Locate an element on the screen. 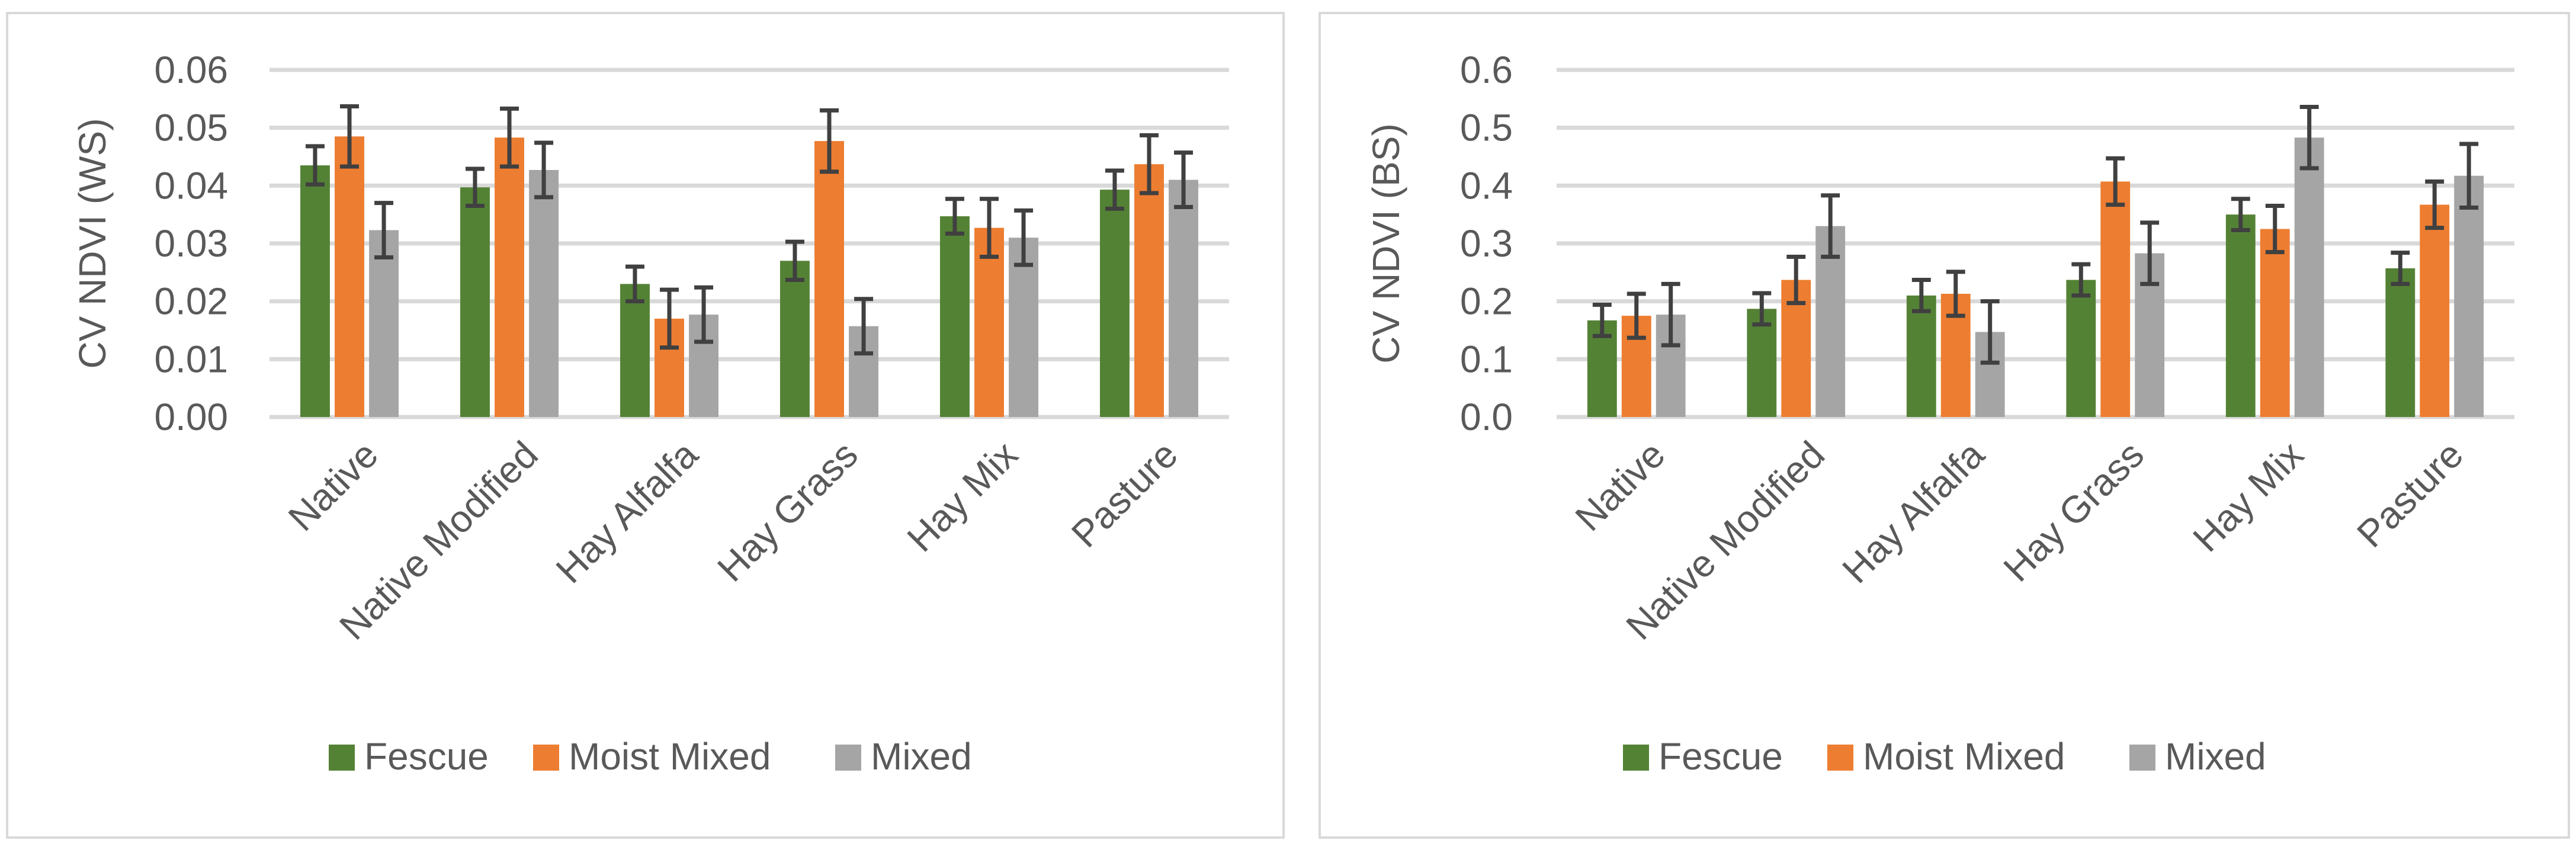  y-tick-label: 0.4 is located at coordinates (1486, 186).